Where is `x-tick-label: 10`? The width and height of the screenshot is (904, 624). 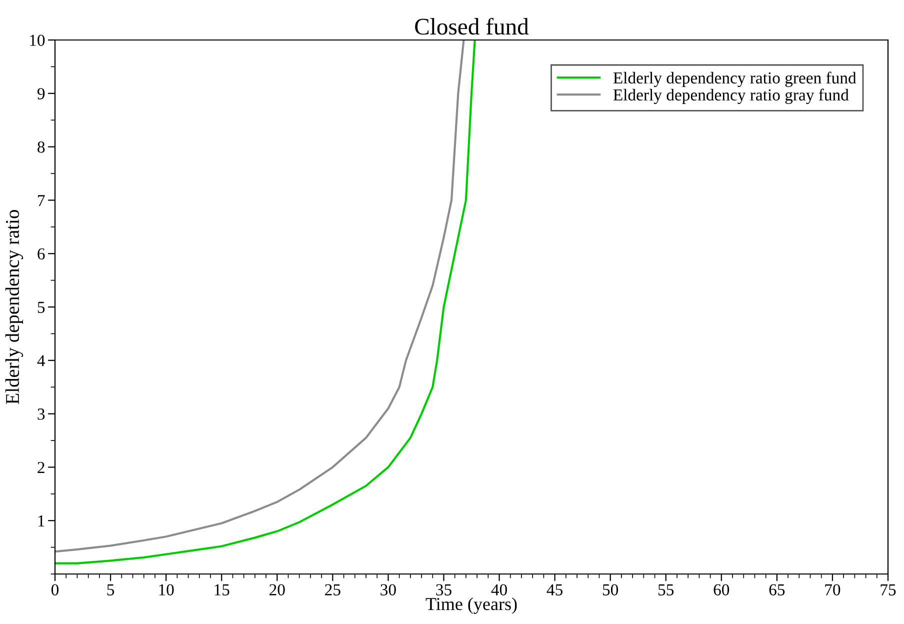 x-tick-label: 10 is located at coordinates (166, 590).